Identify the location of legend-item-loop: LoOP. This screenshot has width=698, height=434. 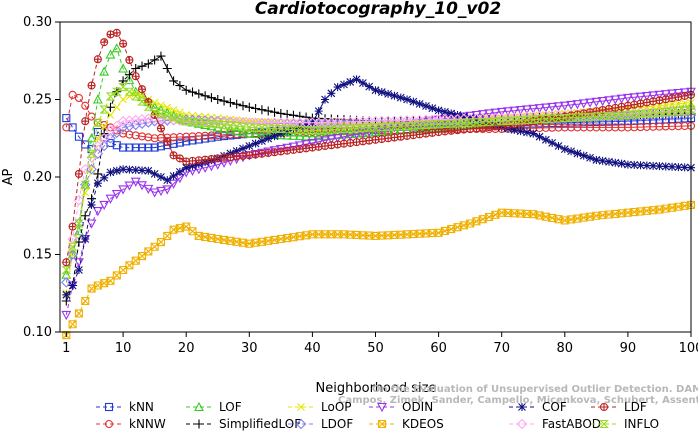
(320, 407).